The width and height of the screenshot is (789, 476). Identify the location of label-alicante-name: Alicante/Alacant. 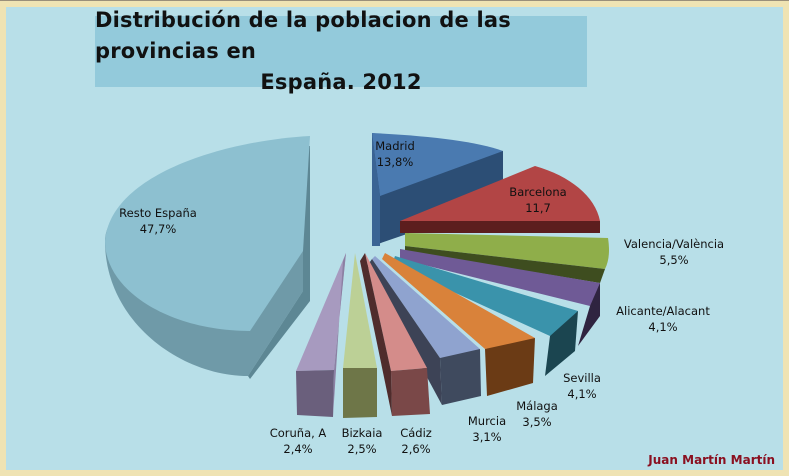
(663, 311).